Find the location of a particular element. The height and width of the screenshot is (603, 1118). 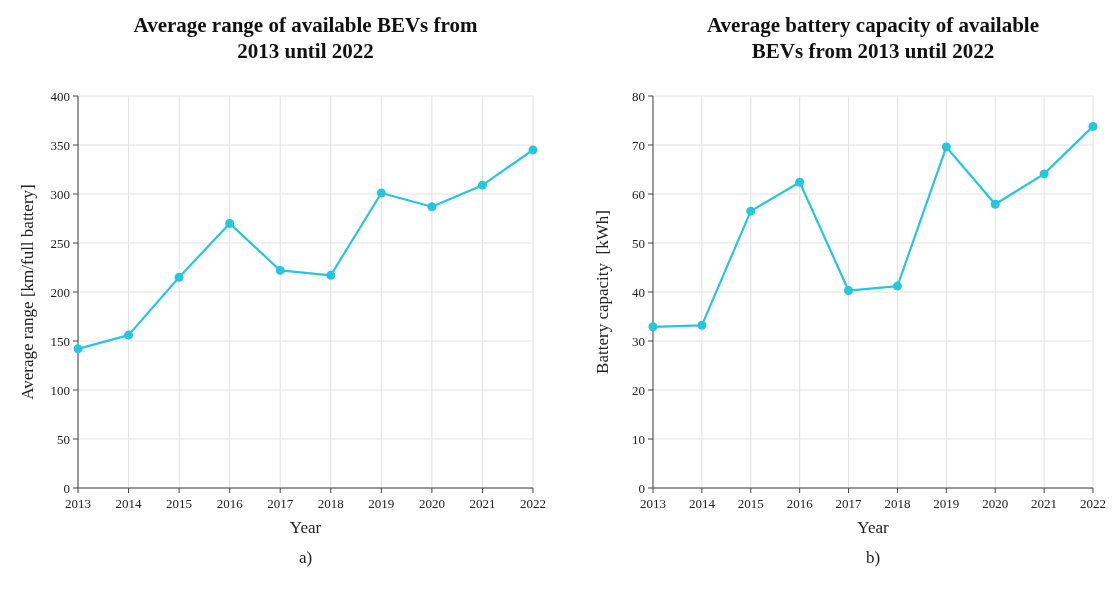

y-tick-label: 400 is located at coordinates (60, 96).